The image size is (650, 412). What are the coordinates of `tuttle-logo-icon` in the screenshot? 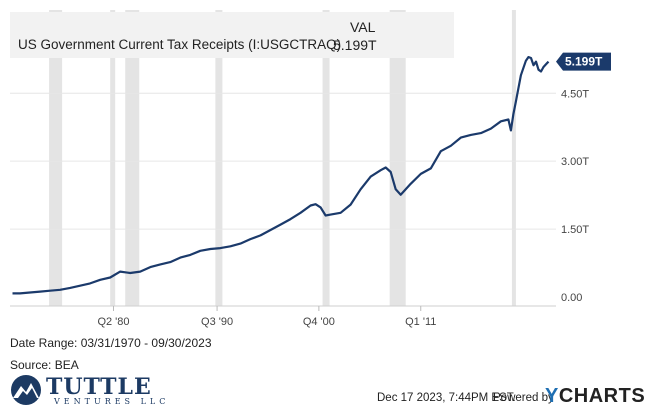 It's located at (26, 390).